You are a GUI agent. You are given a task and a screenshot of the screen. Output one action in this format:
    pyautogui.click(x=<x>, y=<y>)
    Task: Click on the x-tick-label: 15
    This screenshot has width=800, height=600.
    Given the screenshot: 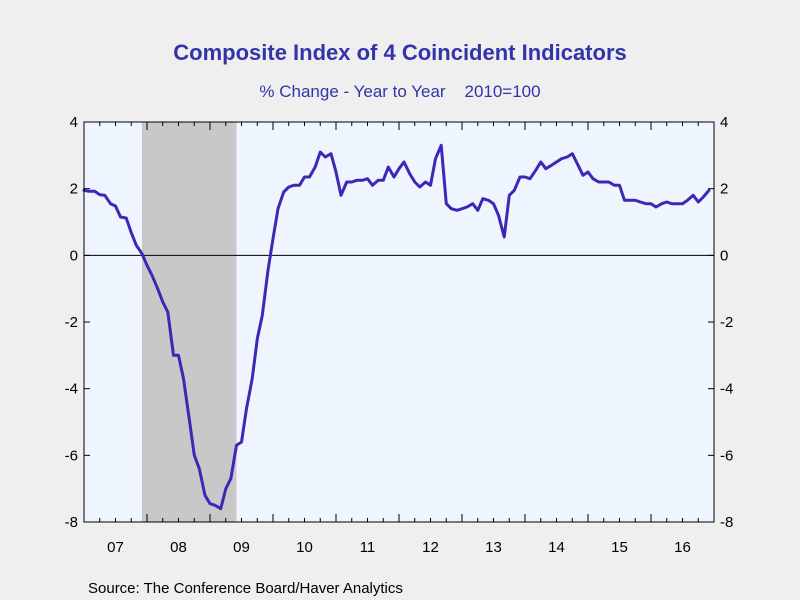 What is the action you would take?
    pyautogui.click(x=619, y=547)
    